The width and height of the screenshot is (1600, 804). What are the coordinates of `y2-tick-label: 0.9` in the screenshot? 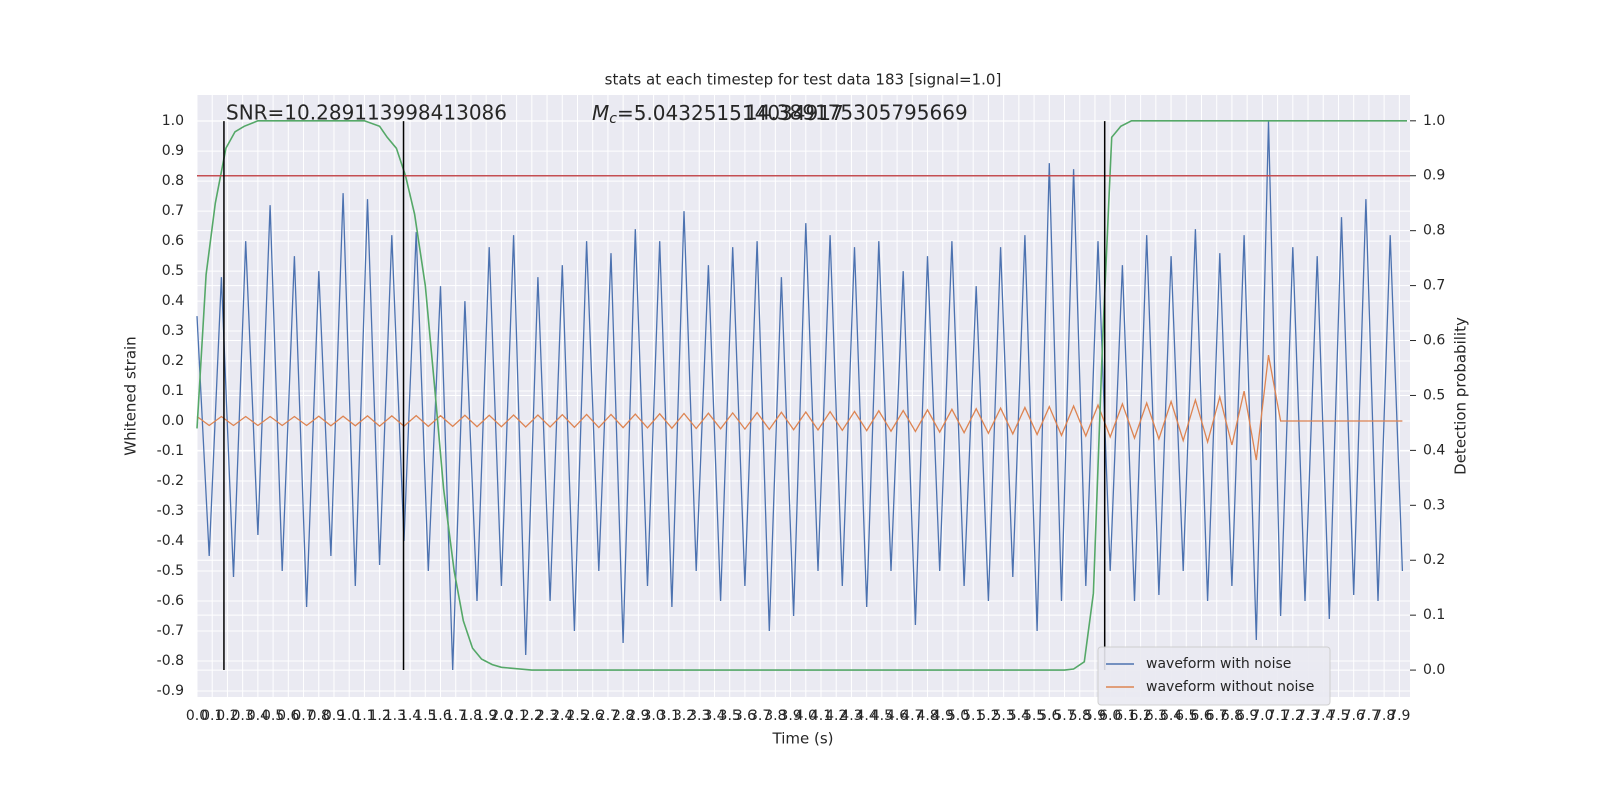 It's located at (1434, 176).